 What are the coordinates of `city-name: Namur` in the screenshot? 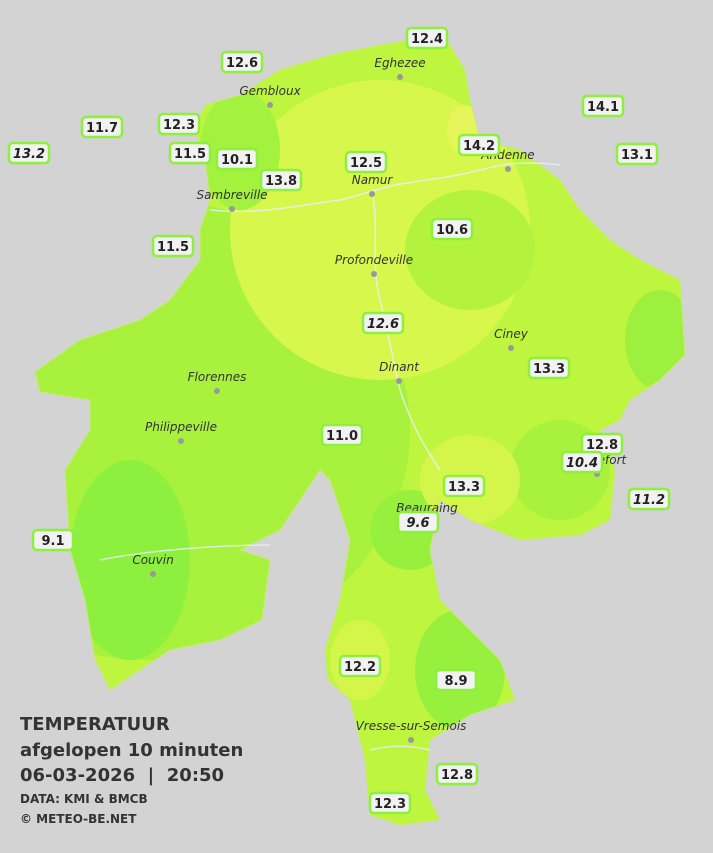 It's located at (373, 180).